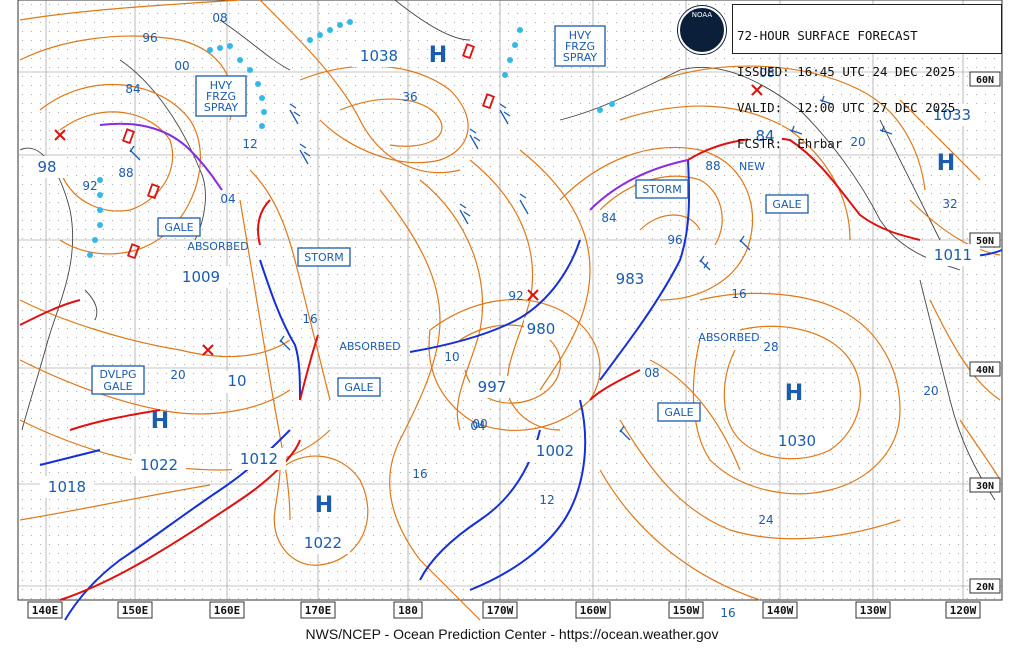  Describe the element at coordinates (702, 30) in the screenshot. I see `noaa-logo: NOAA` at that location.